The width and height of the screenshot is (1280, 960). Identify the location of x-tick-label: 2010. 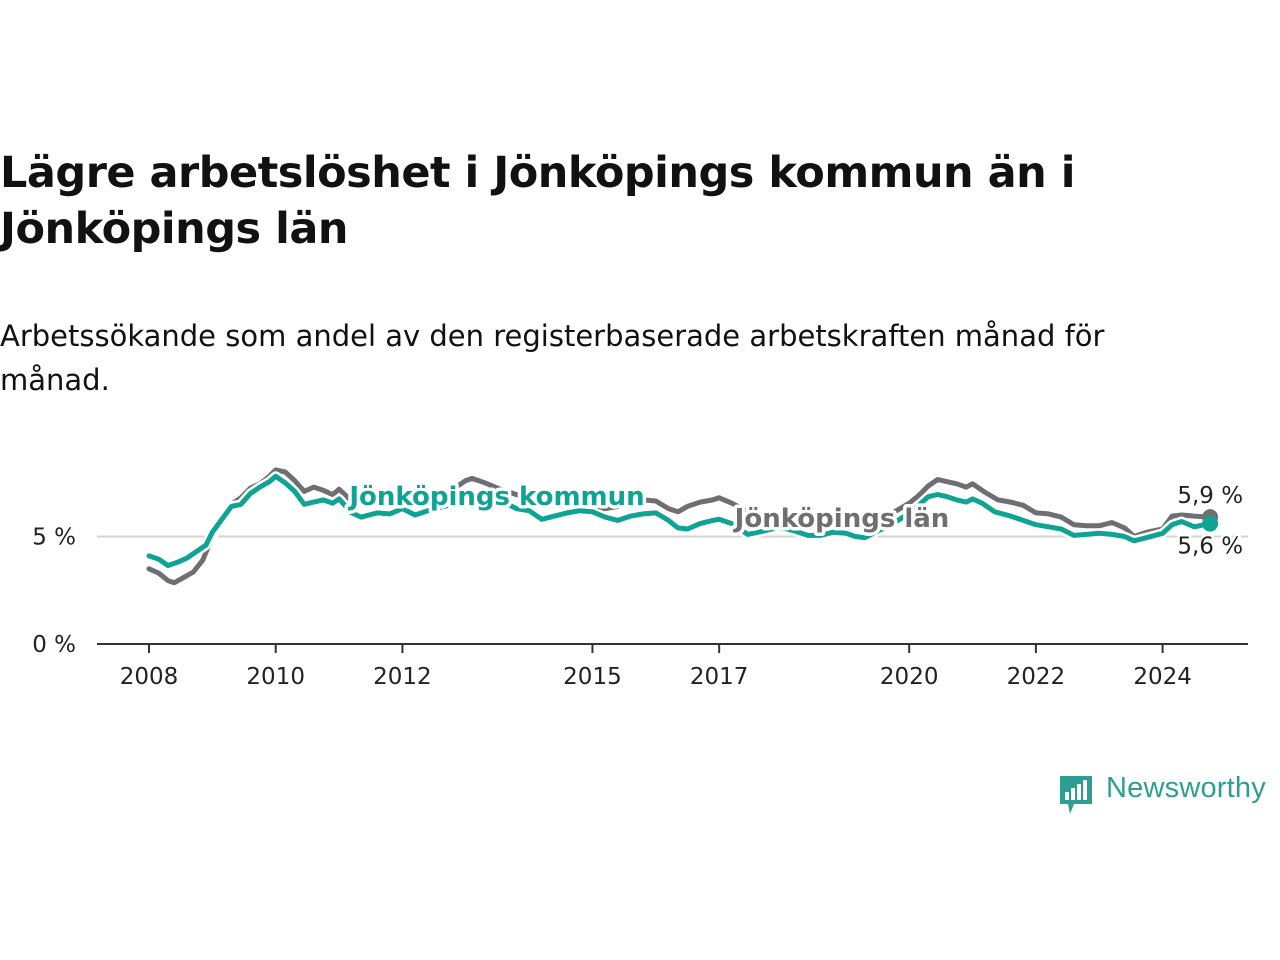
(275, 677).